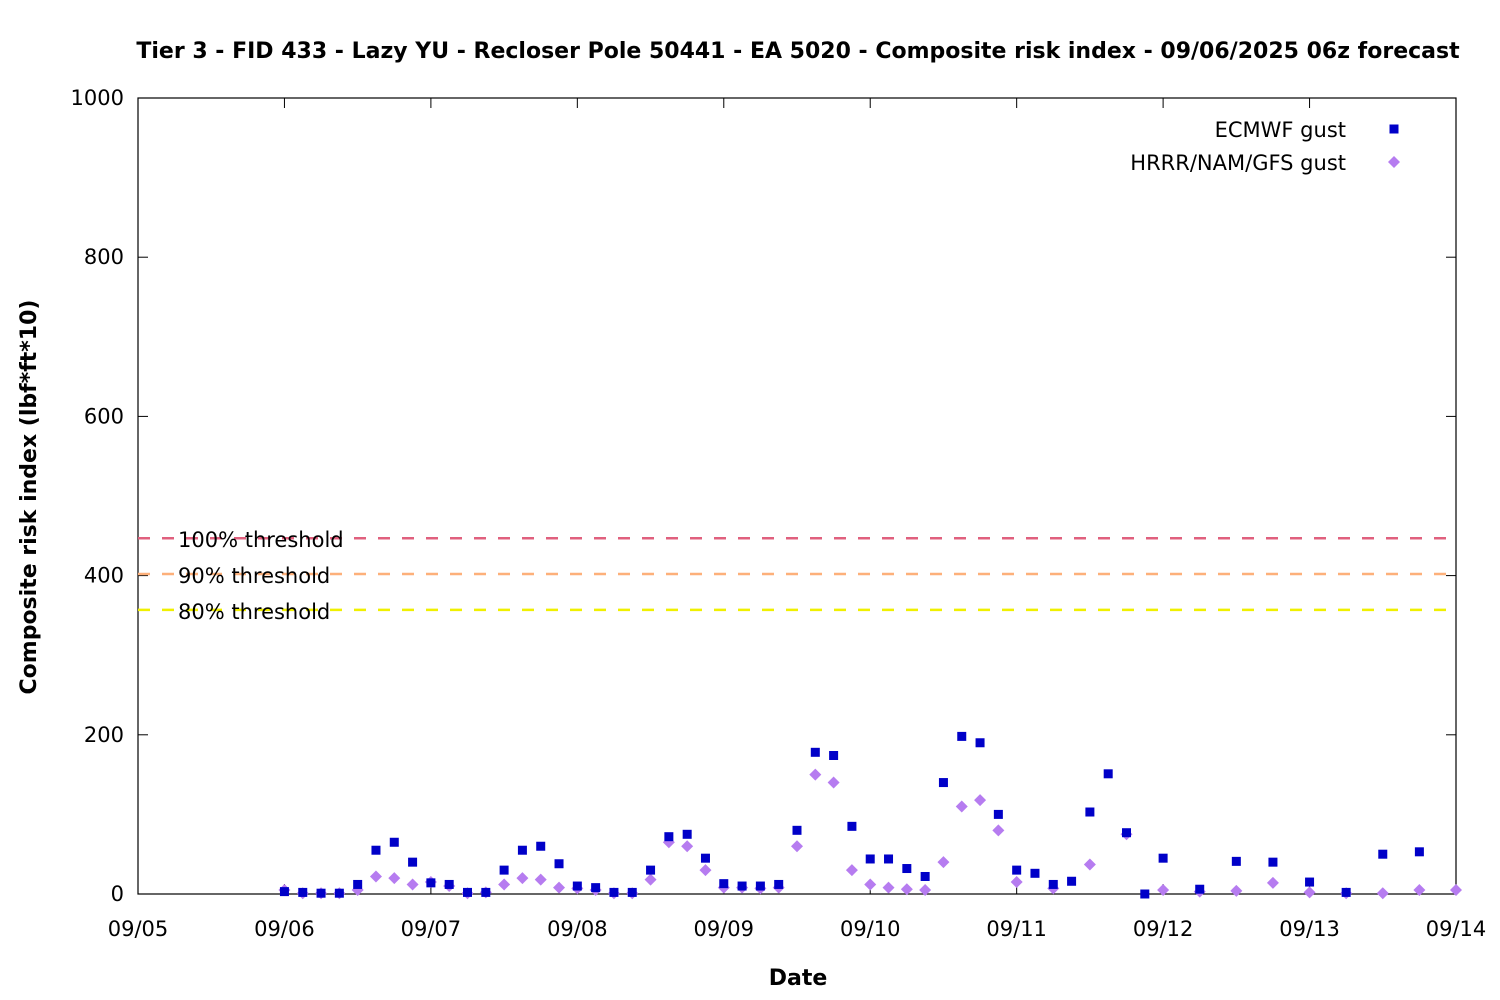 This screenshot has width=1500, height=1000. What do you see at coordinates (1238, 163) in the screenshot?
I see `legend-label: HRRR/NAM/GFS gust` at bounding box center [1238, 163].